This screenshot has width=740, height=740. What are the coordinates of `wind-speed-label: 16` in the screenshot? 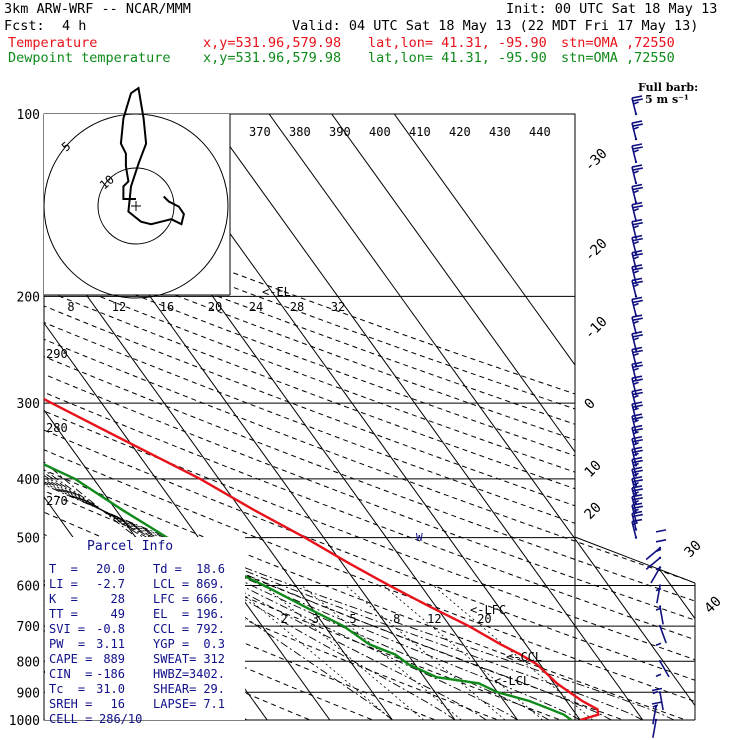 It's located at (167, 307).